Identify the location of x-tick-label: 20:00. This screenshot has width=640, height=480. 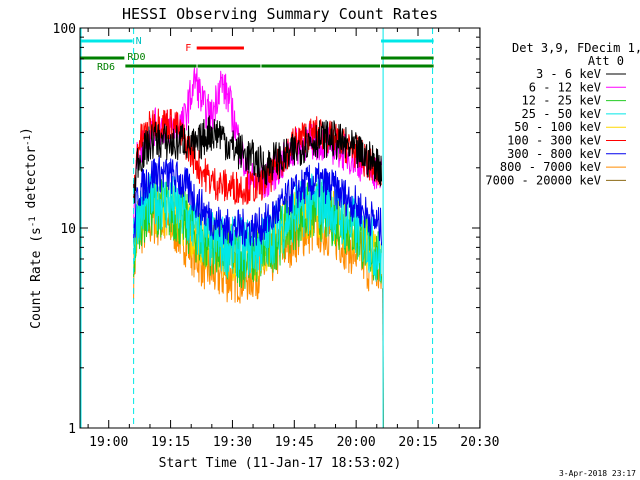
(356, 442).